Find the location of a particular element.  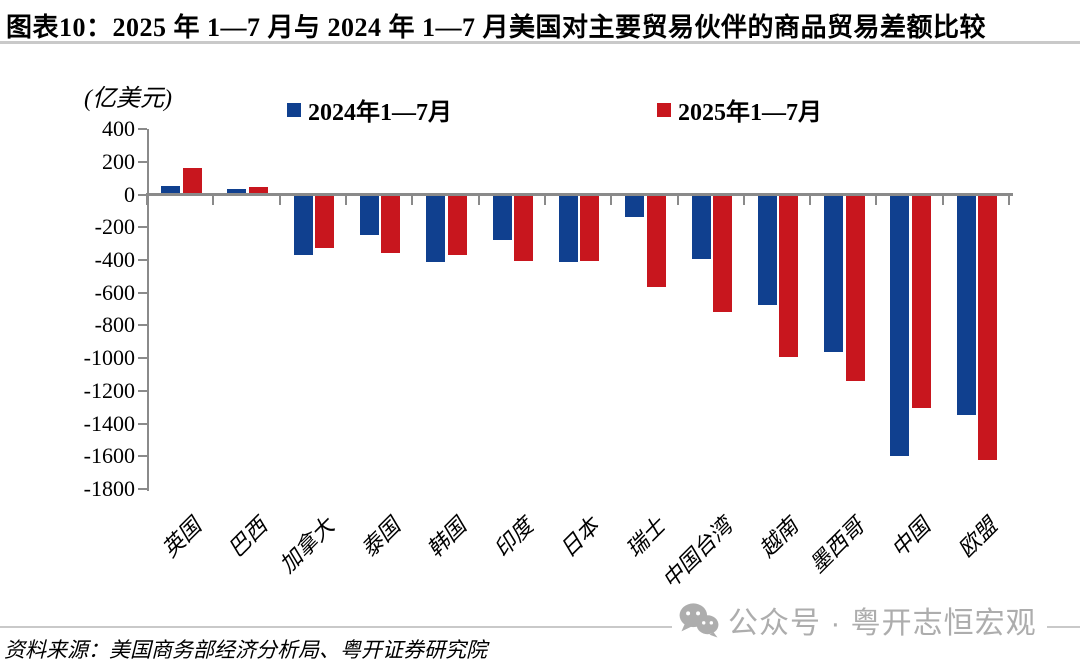

bar-s0-c5 is located at coordinates (502, 217).